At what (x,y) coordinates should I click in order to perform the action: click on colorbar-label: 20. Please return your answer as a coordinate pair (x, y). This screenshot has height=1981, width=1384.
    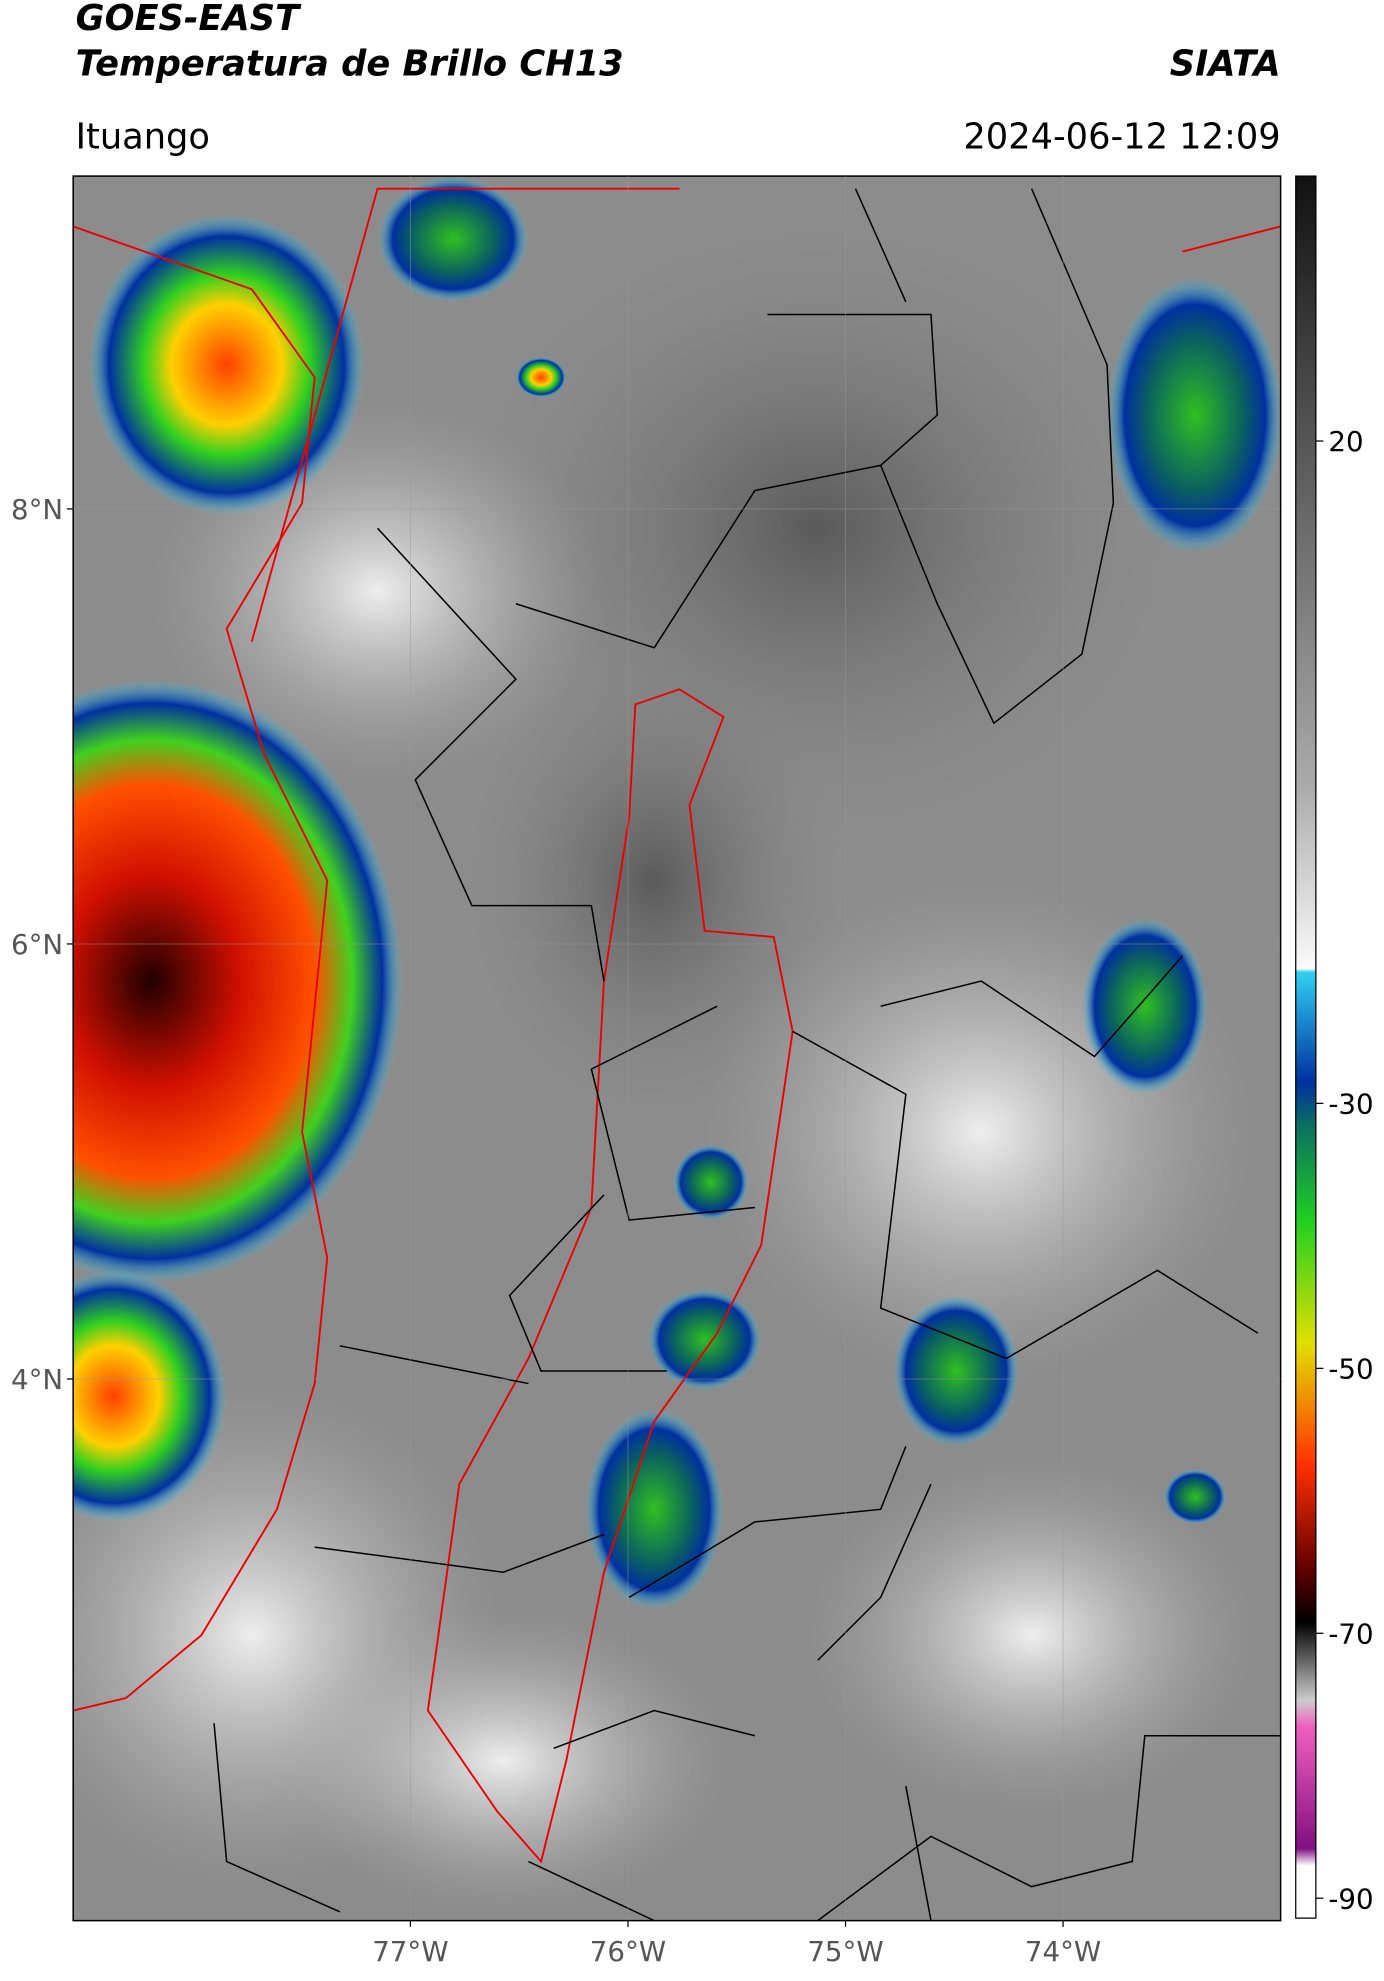
    Looking at the image, I should click on (1345, 441).